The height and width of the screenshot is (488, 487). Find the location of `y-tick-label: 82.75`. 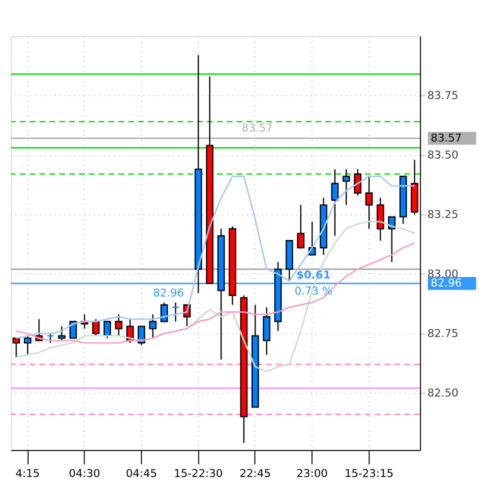

y-tick-label: 82.75 is located at coordinates (442, 333).